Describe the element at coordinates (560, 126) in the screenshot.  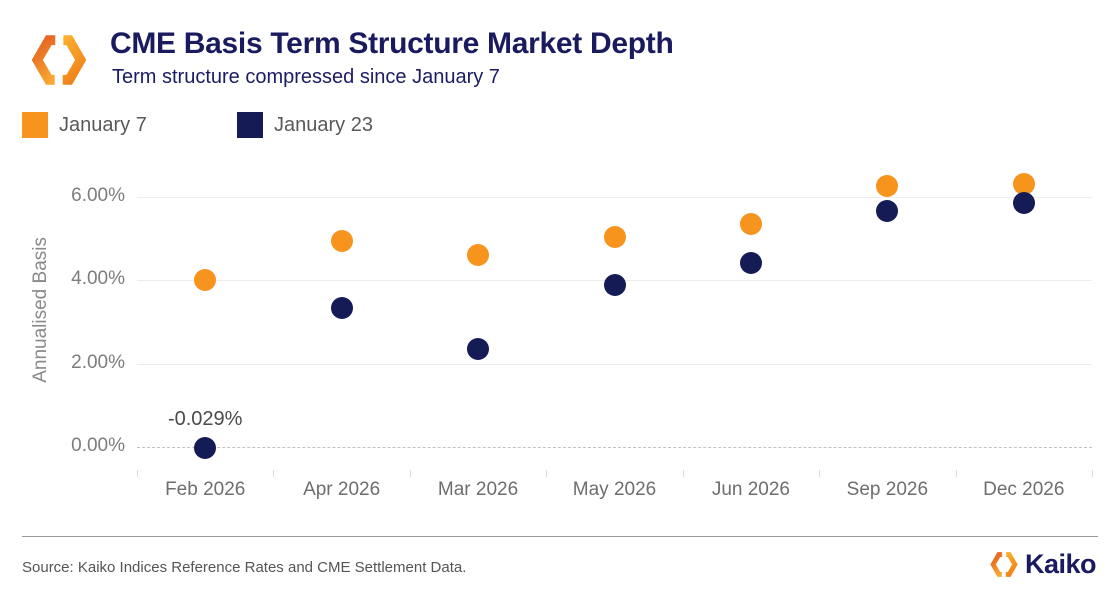
I see `chart-legend: January 7 January 23` at that location.